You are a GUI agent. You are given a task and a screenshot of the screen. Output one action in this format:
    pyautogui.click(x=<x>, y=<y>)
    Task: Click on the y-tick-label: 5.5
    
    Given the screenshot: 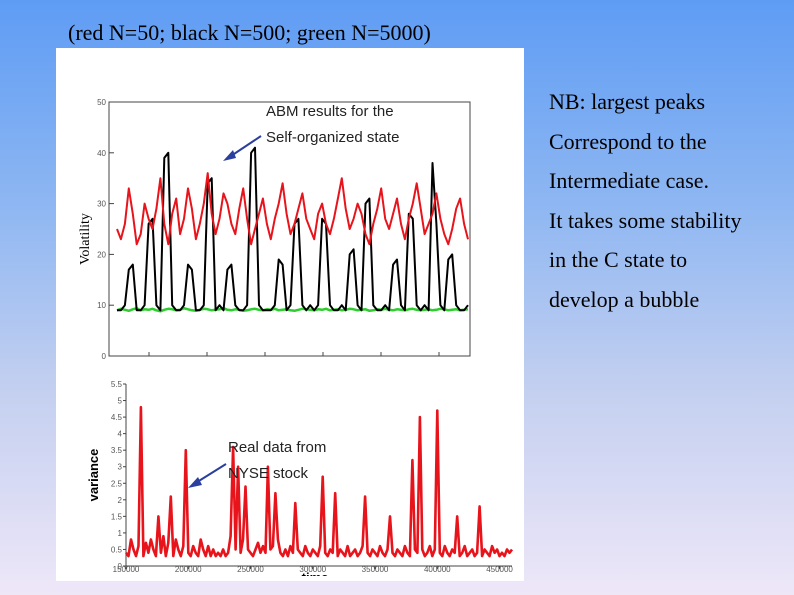 What is the action you would take?
    pyautogui.click(x=117, y=384)
    